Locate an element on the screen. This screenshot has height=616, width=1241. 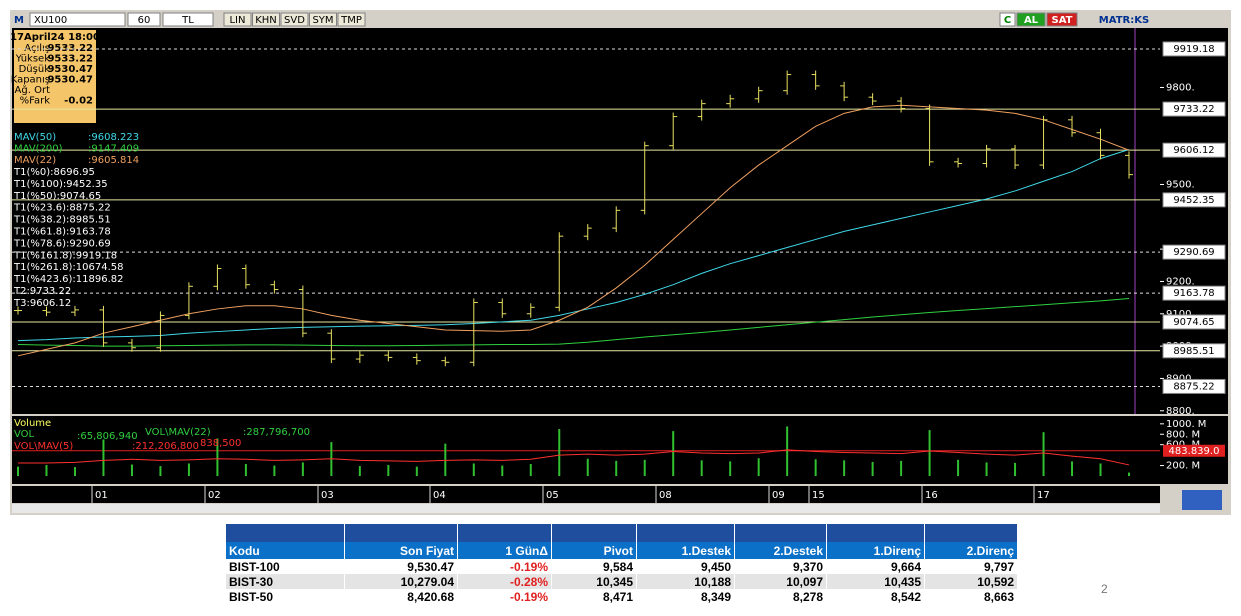
toolbar-action-label: AL is located at coordinates (1031, 20).